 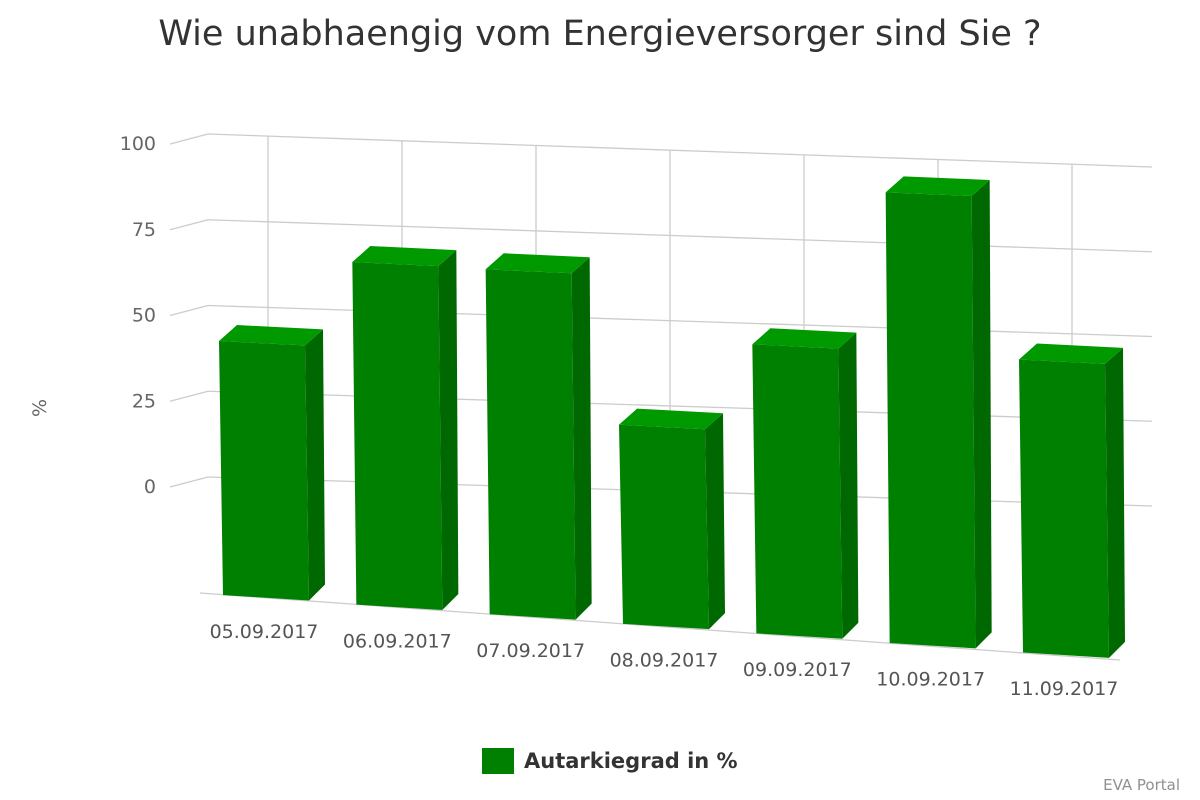 I want to click on bar-08.09.2017, so click(x=672, y=519).